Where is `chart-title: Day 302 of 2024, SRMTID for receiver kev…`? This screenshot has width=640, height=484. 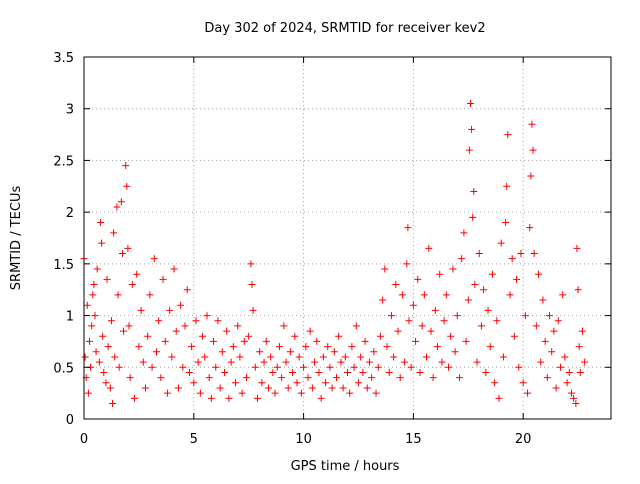 chart-title: Day 302 of 2024, SRMTID for receiver kev… is located at coordinates (344, 28).